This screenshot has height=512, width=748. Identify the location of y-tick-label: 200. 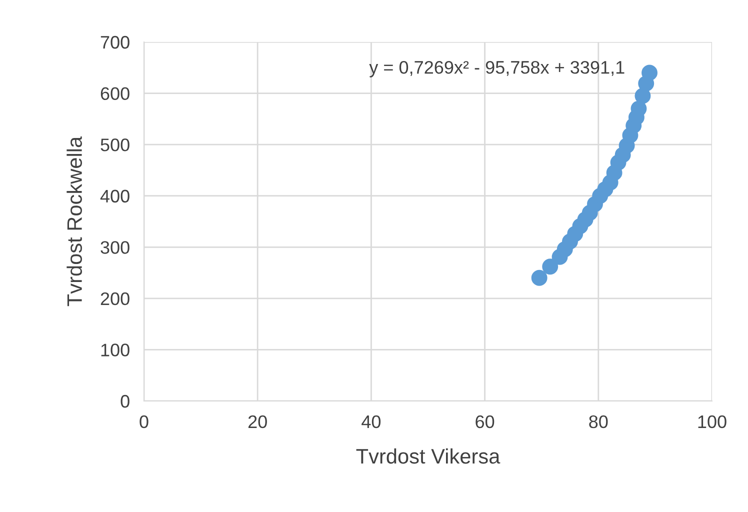
(115, 299).